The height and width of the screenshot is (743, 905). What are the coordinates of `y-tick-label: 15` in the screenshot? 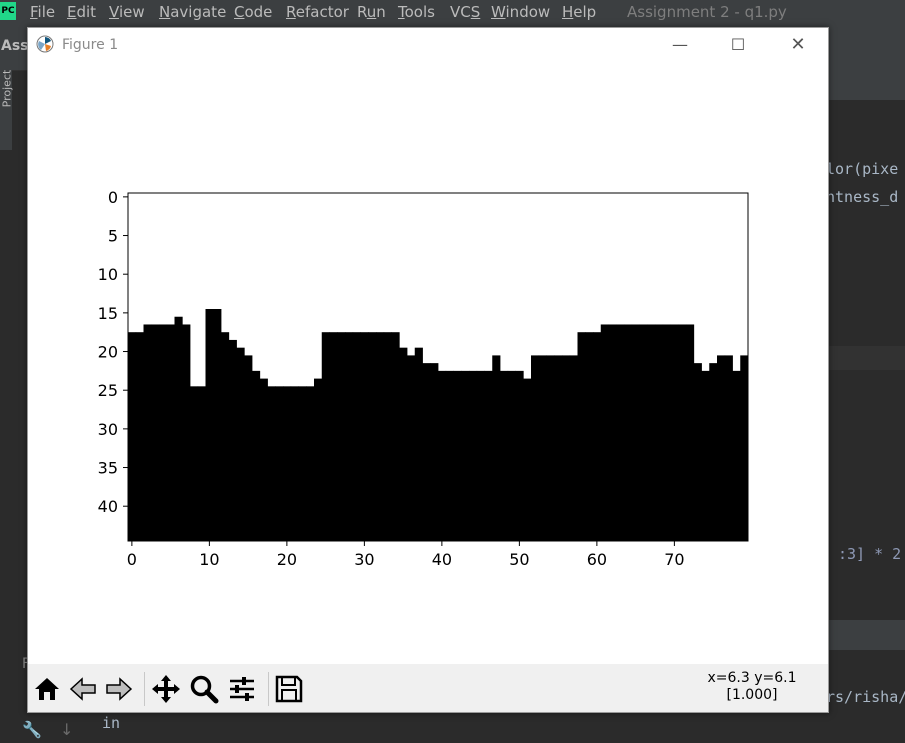 It's located at (108, 313).